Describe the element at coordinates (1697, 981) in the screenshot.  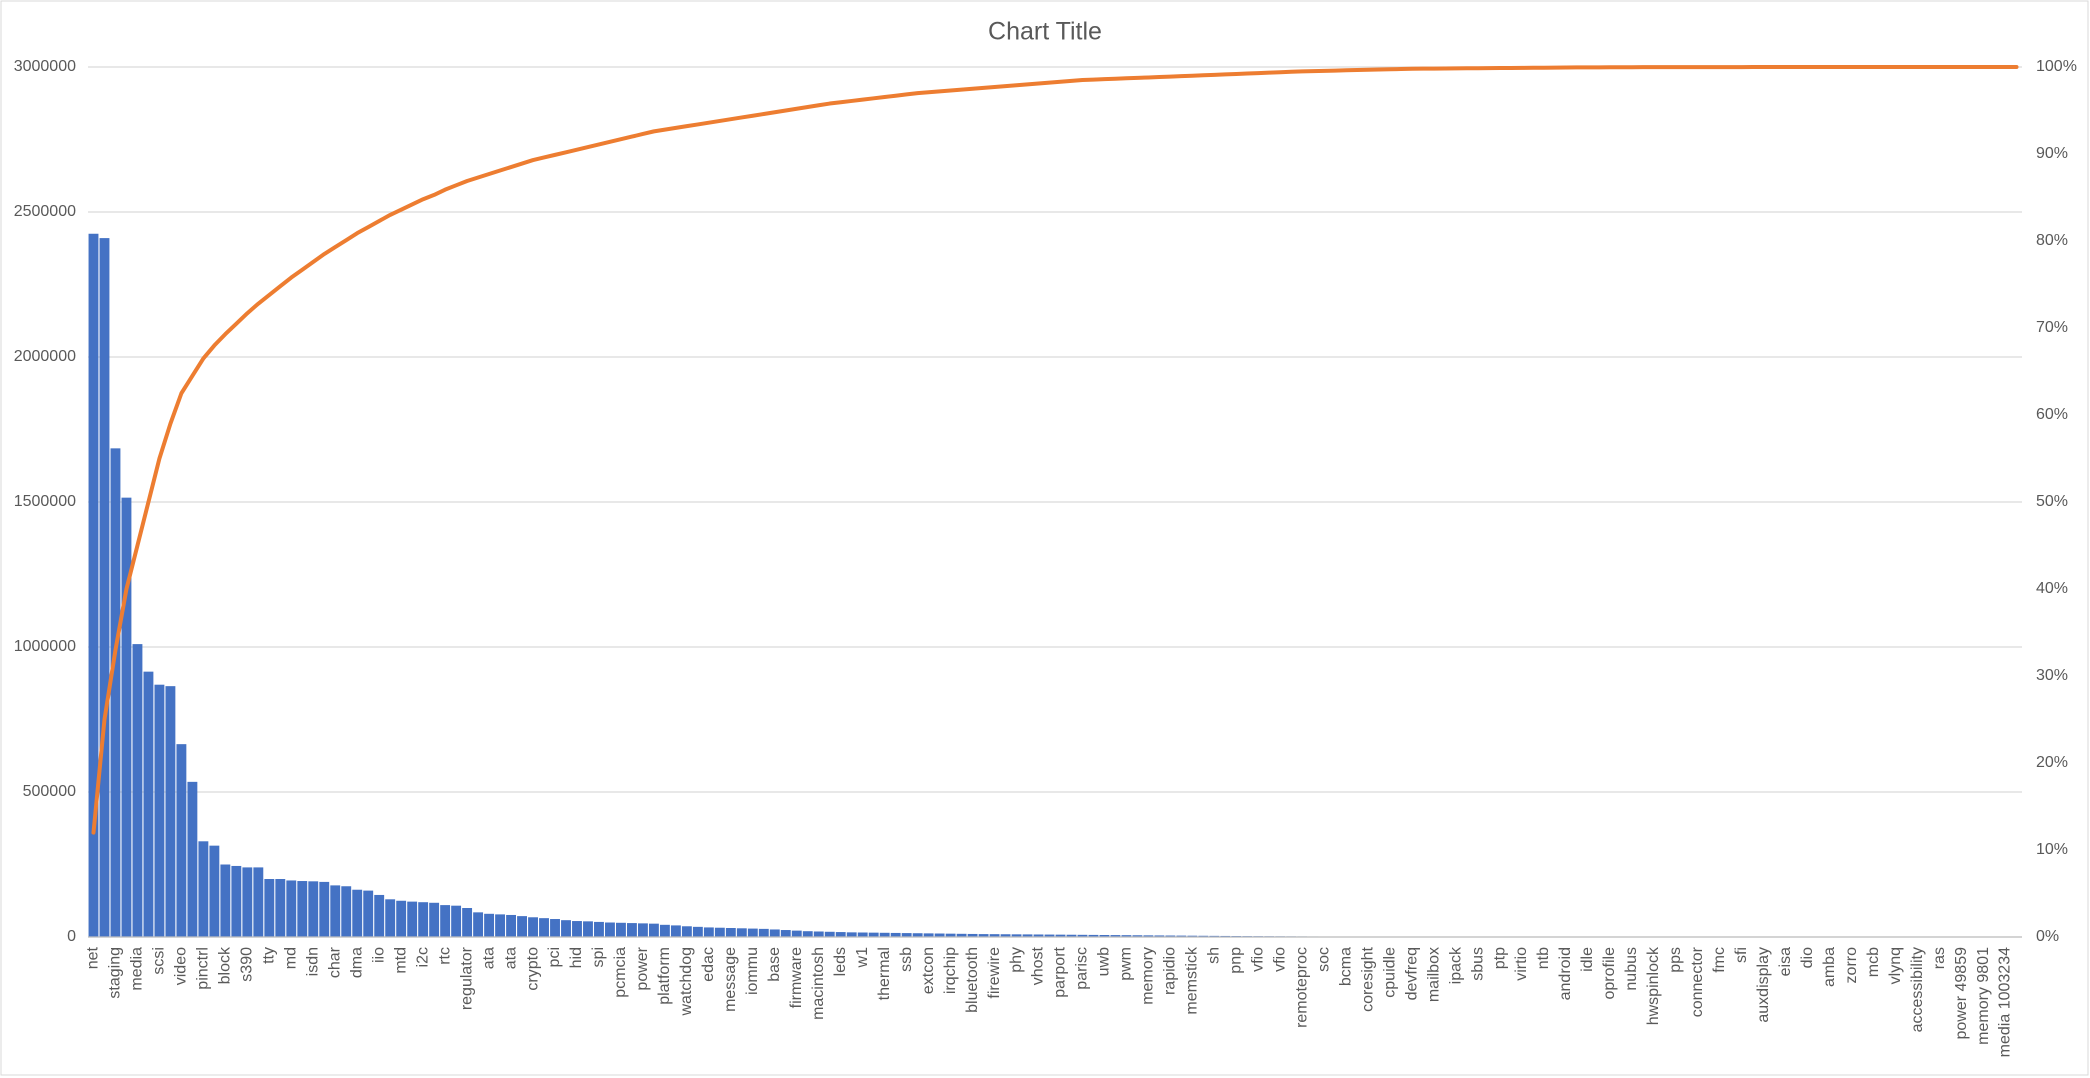
I see `x-tick-label: connector` at that location.